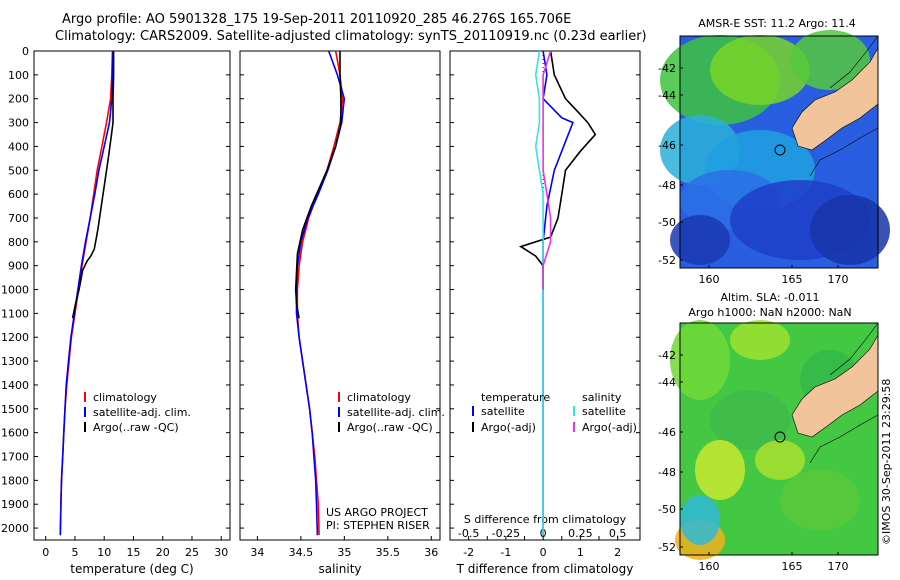 This screenshot has width=900, height=580. I want to click on legend-header: temperature, so click(515, 397).